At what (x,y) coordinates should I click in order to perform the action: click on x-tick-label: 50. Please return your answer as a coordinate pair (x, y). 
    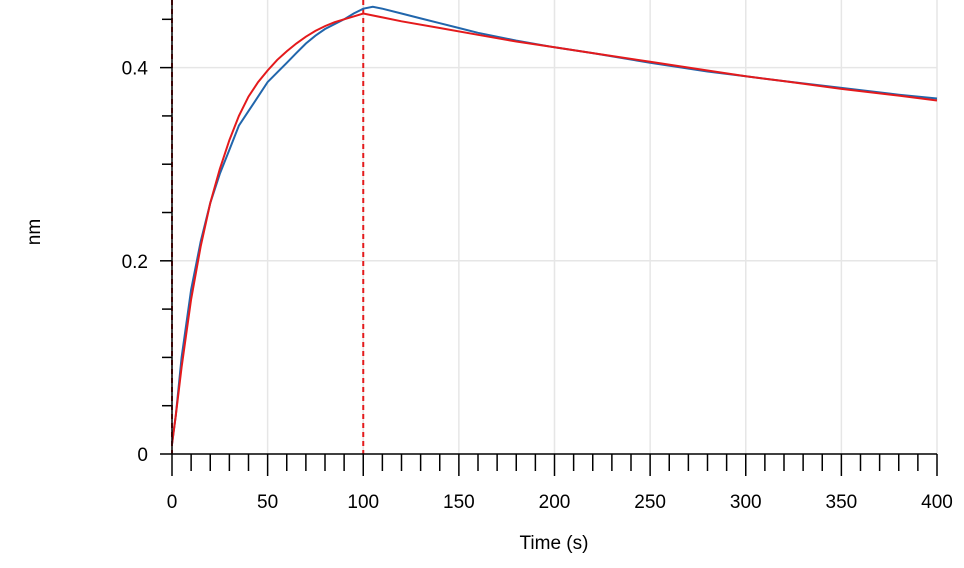
    Looking at the image, I should click on (267, 502).